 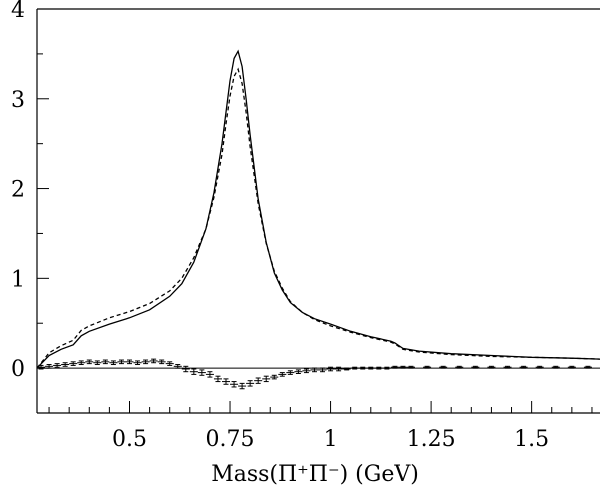 I want to click on y-tick-label: 0, so click(x=18, y=369).